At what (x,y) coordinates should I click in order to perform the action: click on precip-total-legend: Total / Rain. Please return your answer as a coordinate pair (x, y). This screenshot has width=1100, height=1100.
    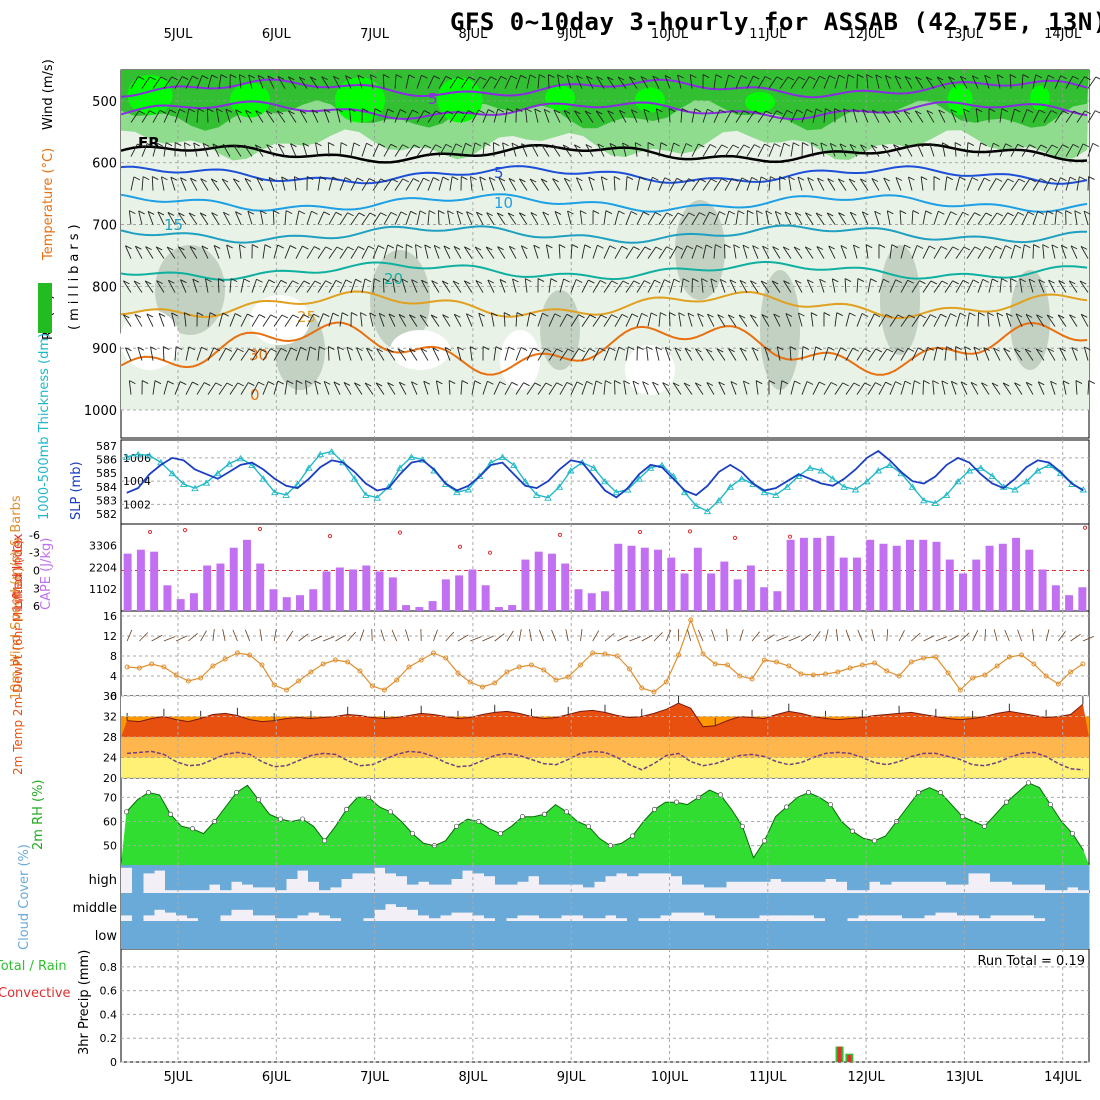
    Looking at the image, I should click on (33, 966).